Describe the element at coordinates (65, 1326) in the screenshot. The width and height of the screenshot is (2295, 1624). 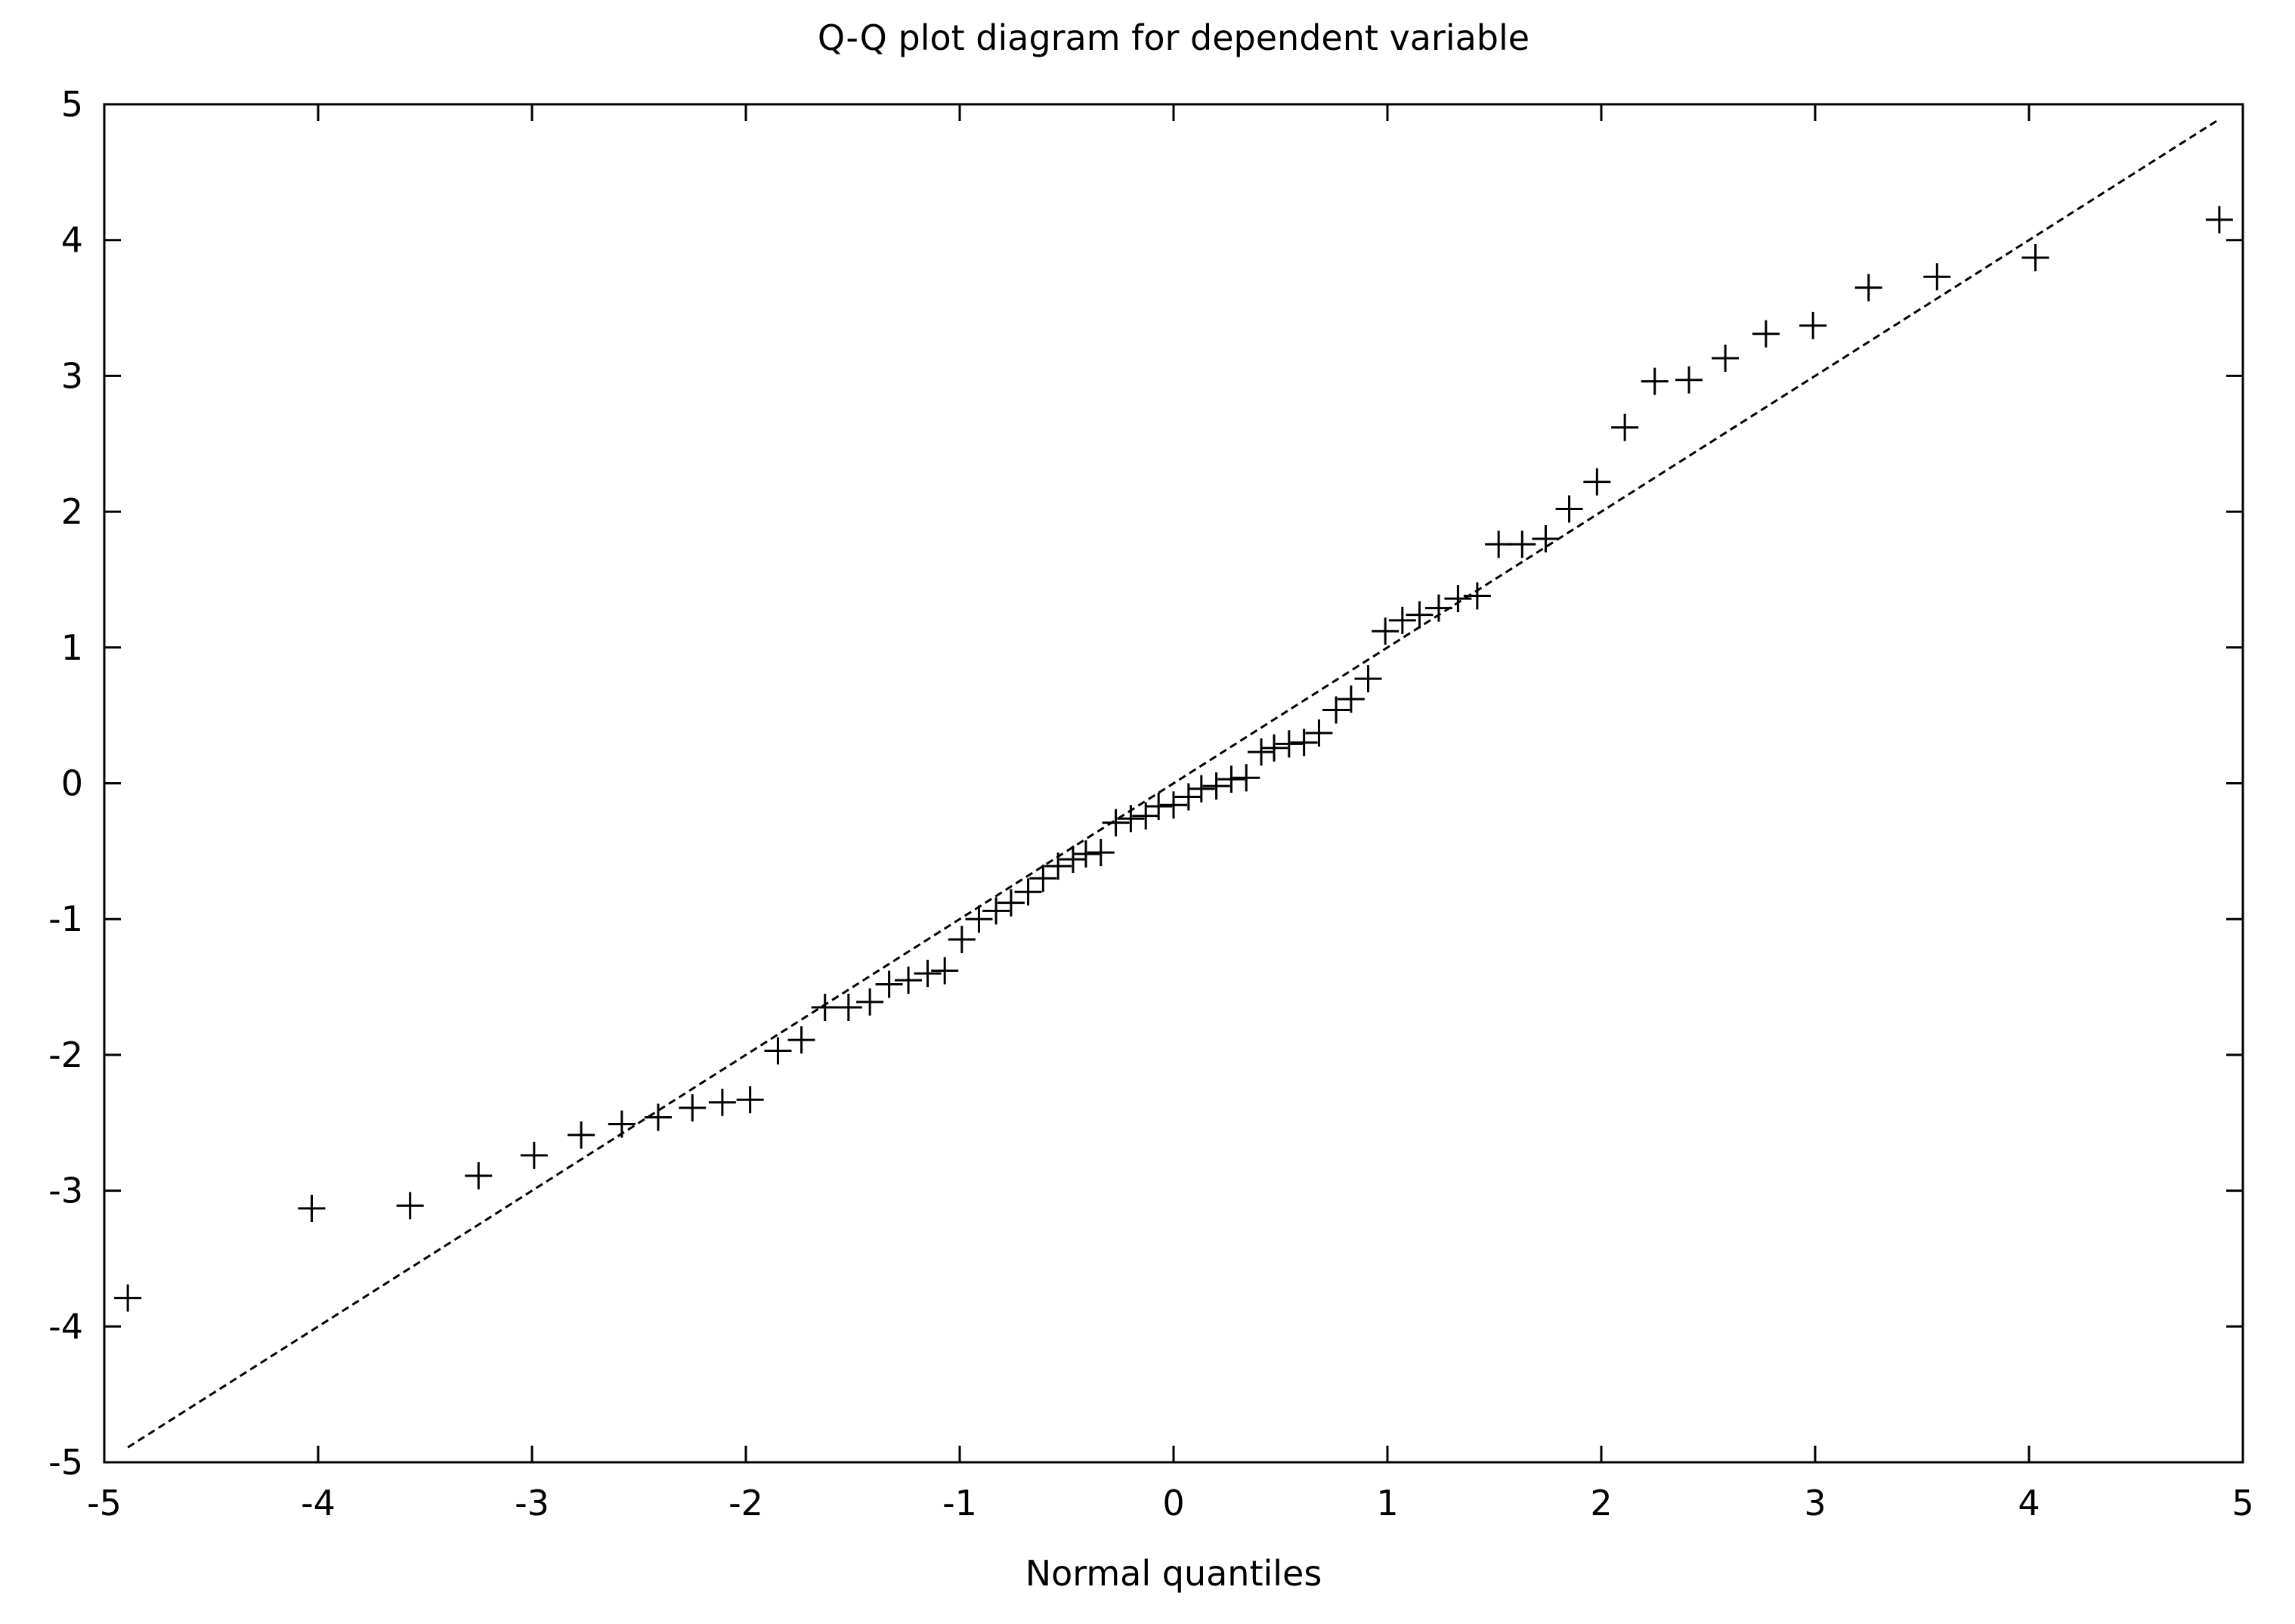
I see `y-tick-label: -4` at that location.